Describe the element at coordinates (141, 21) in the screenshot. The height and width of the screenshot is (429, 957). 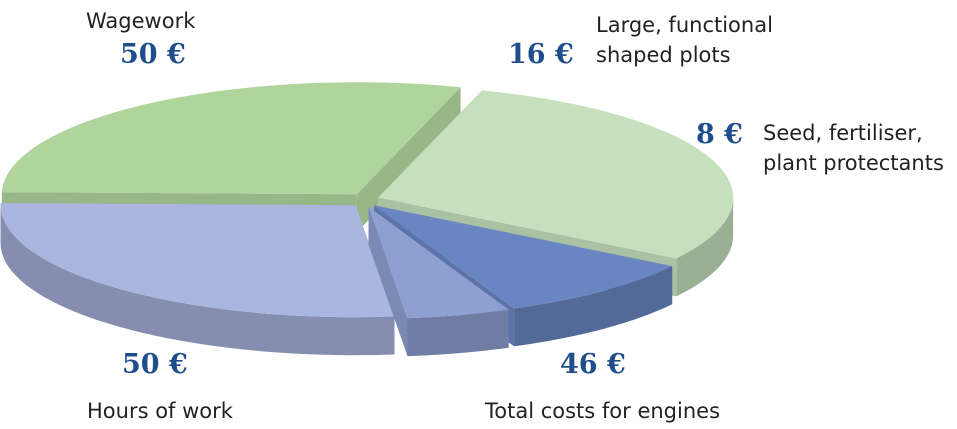
I see `slice-label-wagework: Wagework` at that location.